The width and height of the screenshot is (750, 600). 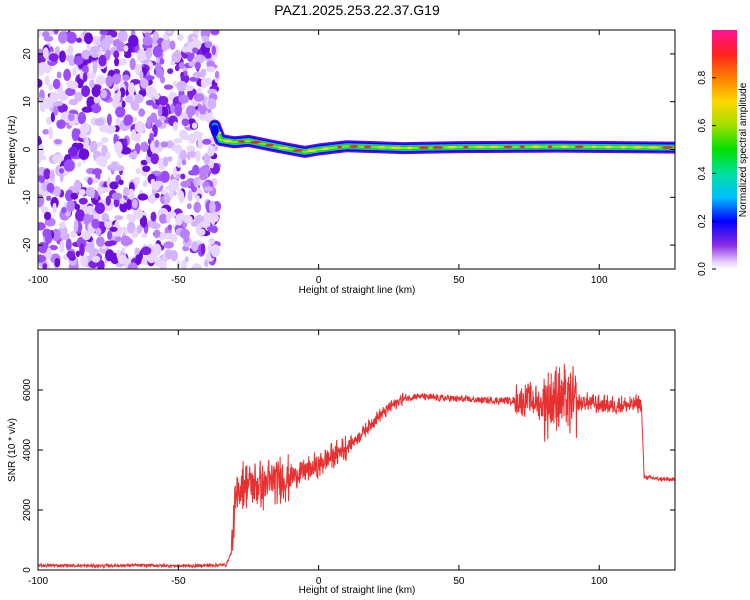 I want to click on y-tick-label: 0, so click(x=27, y=570).